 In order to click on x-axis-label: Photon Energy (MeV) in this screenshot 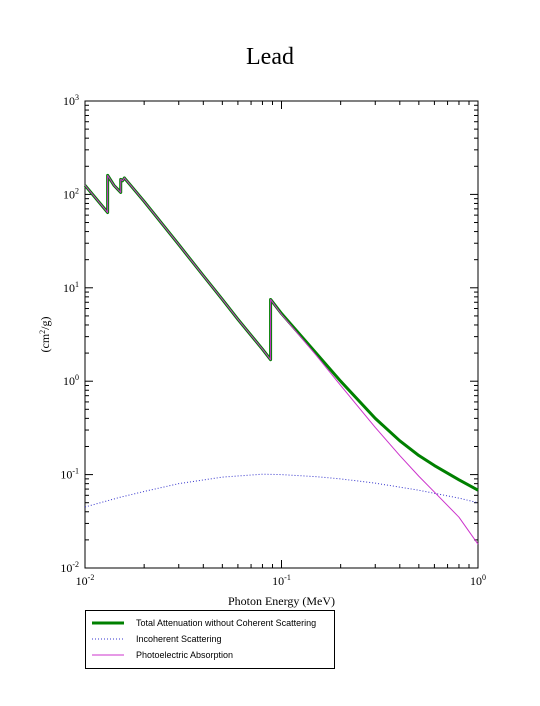, I will do `click(281, 601)`.